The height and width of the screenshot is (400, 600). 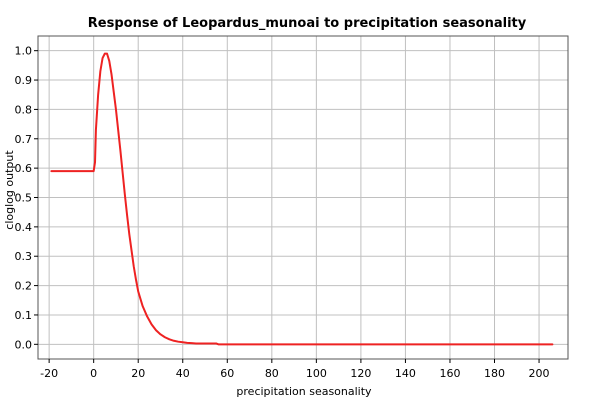 What do you see at coordinates (24, 109) in the screenshot?
I see `y-tick-label: 0.8` at bounding box center [24, 109].